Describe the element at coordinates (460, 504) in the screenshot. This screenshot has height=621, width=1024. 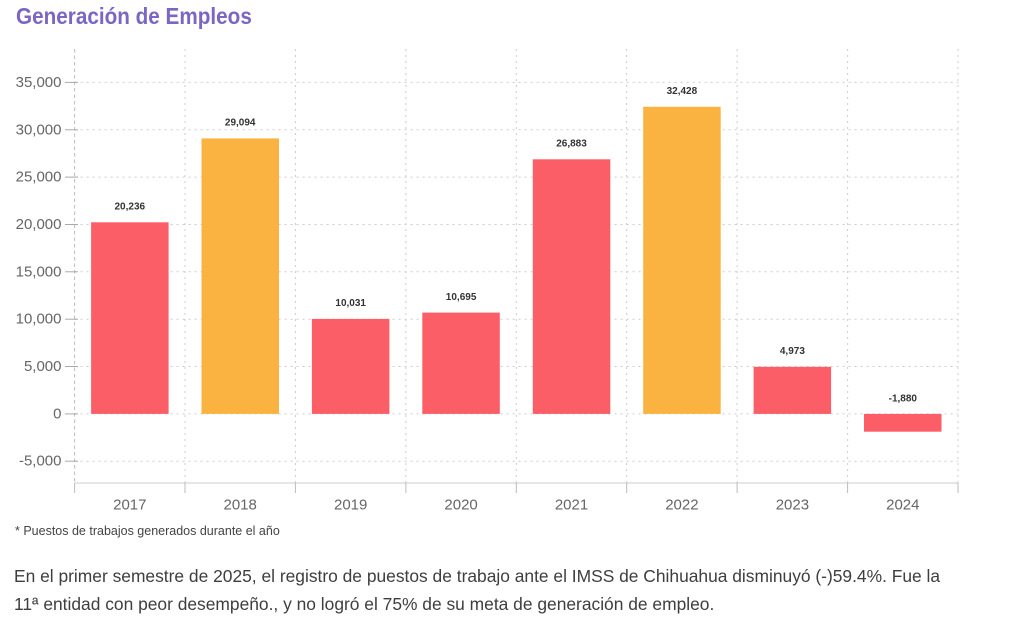
I see `svg-text: 2020` at that location.